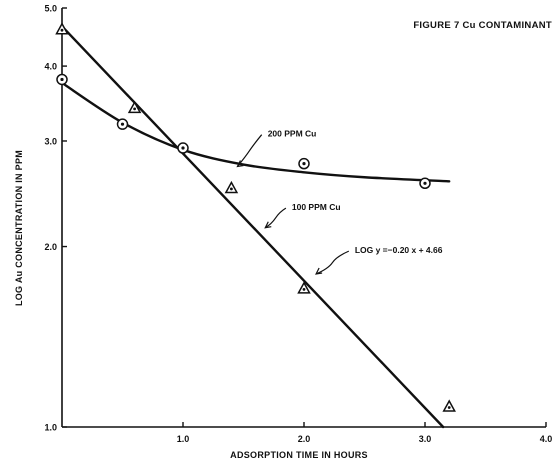 The image size is (559, 465). Describe the element at coordinates (299, 455) in the screenshot. I see `x-axis-title: ADSORPTION TIME IN HOURS` at that location.